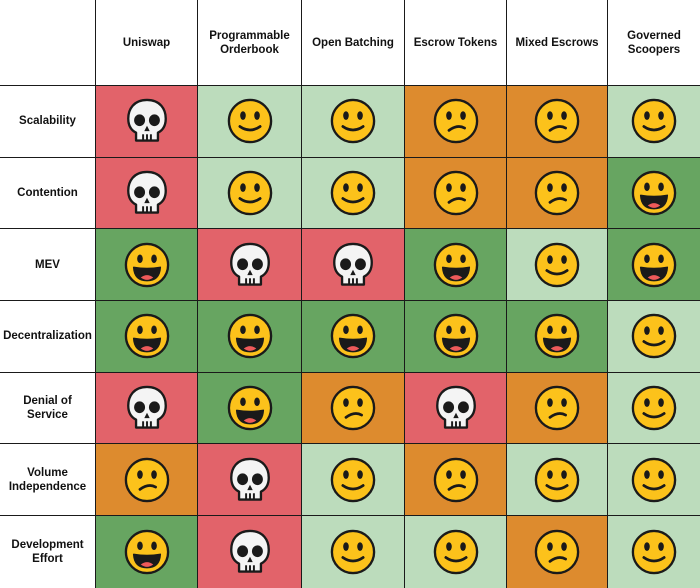  Describe the element at coordinates (48, 193) in the screenshot. I see `row-header-contention: Contention` at that location.